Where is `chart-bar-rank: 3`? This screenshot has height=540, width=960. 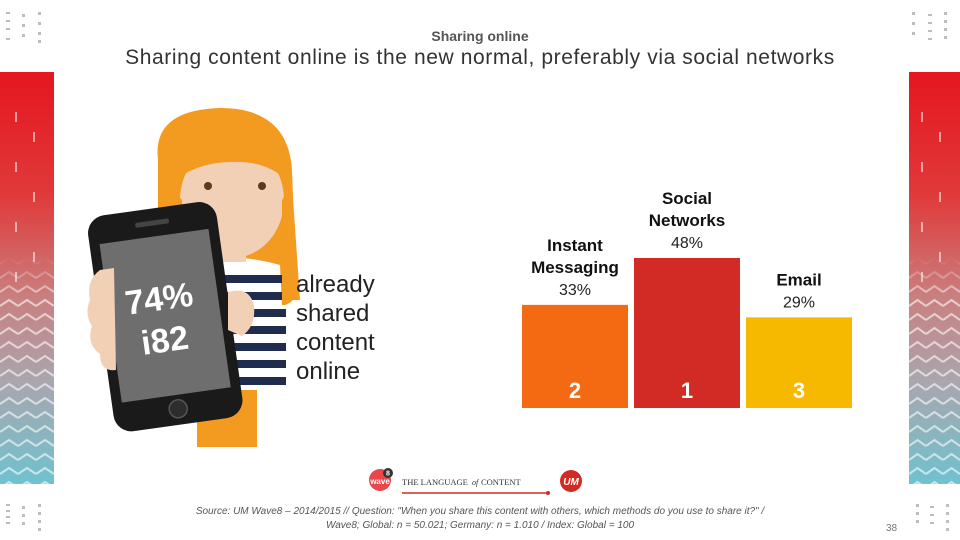 chart-bar-rank: 3 is located at coordinates (799, 390).